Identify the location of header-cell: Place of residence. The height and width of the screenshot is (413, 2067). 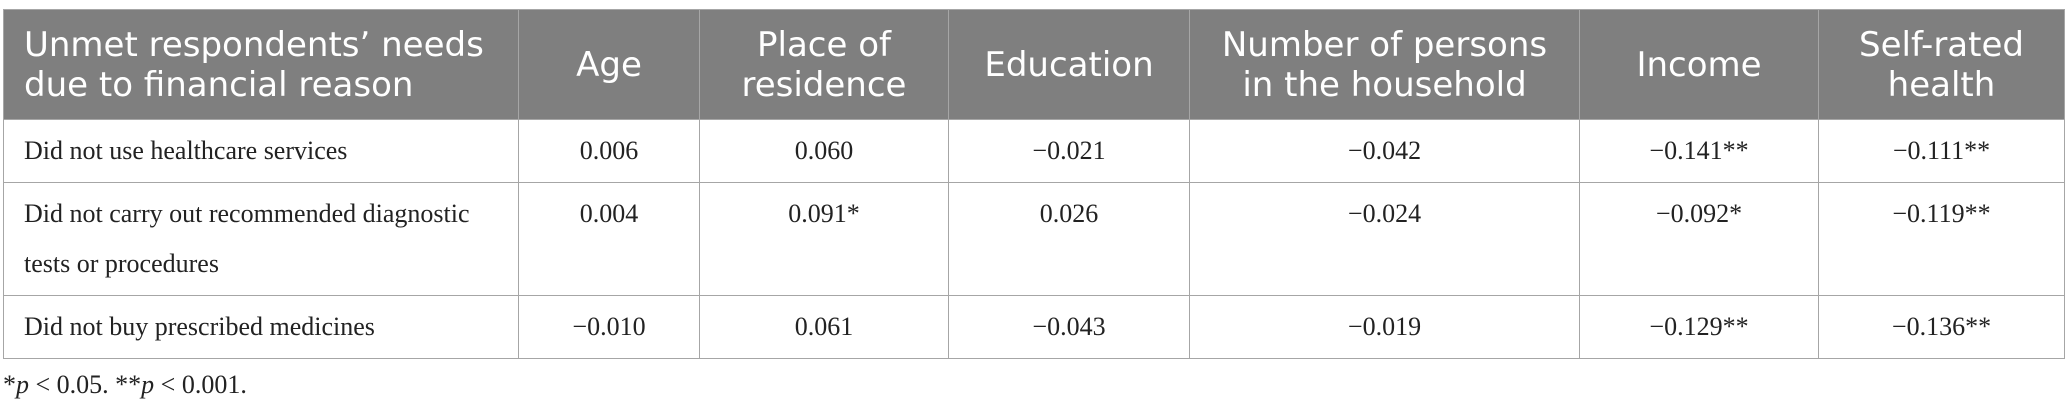
(824, 64).